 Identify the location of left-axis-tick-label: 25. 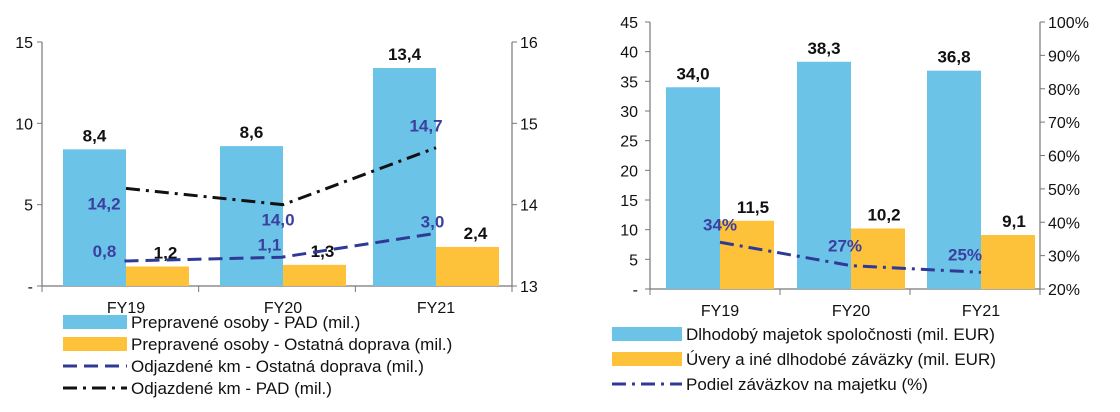
(629, 142).